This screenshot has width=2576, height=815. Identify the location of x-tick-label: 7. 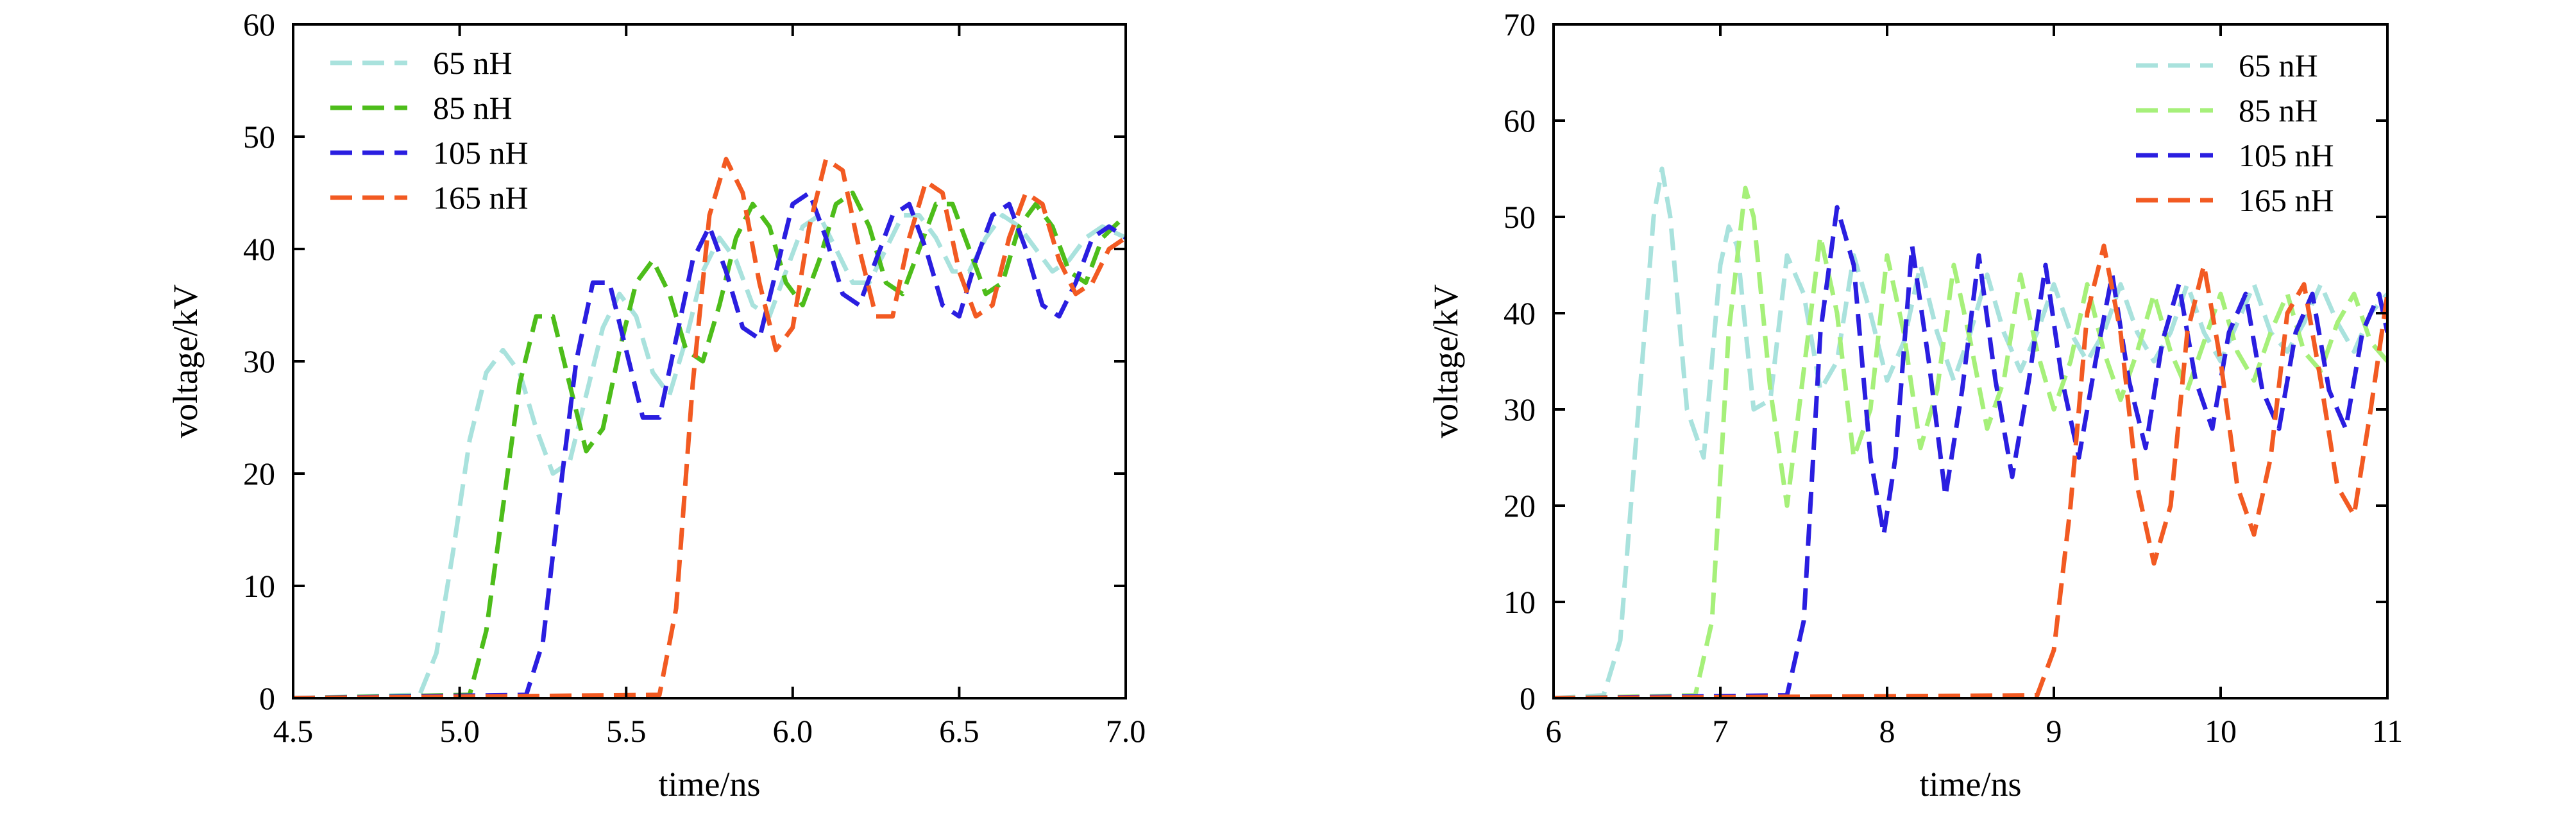
(1721, 731).